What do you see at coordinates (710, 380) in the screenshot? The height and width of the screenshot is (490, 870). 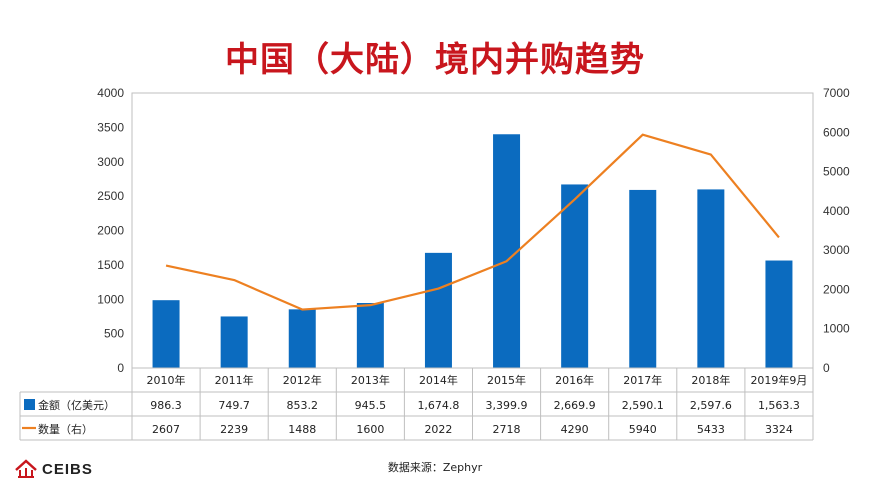 I see `x-tick-label: 2018年` at bounding box center [710, 380].